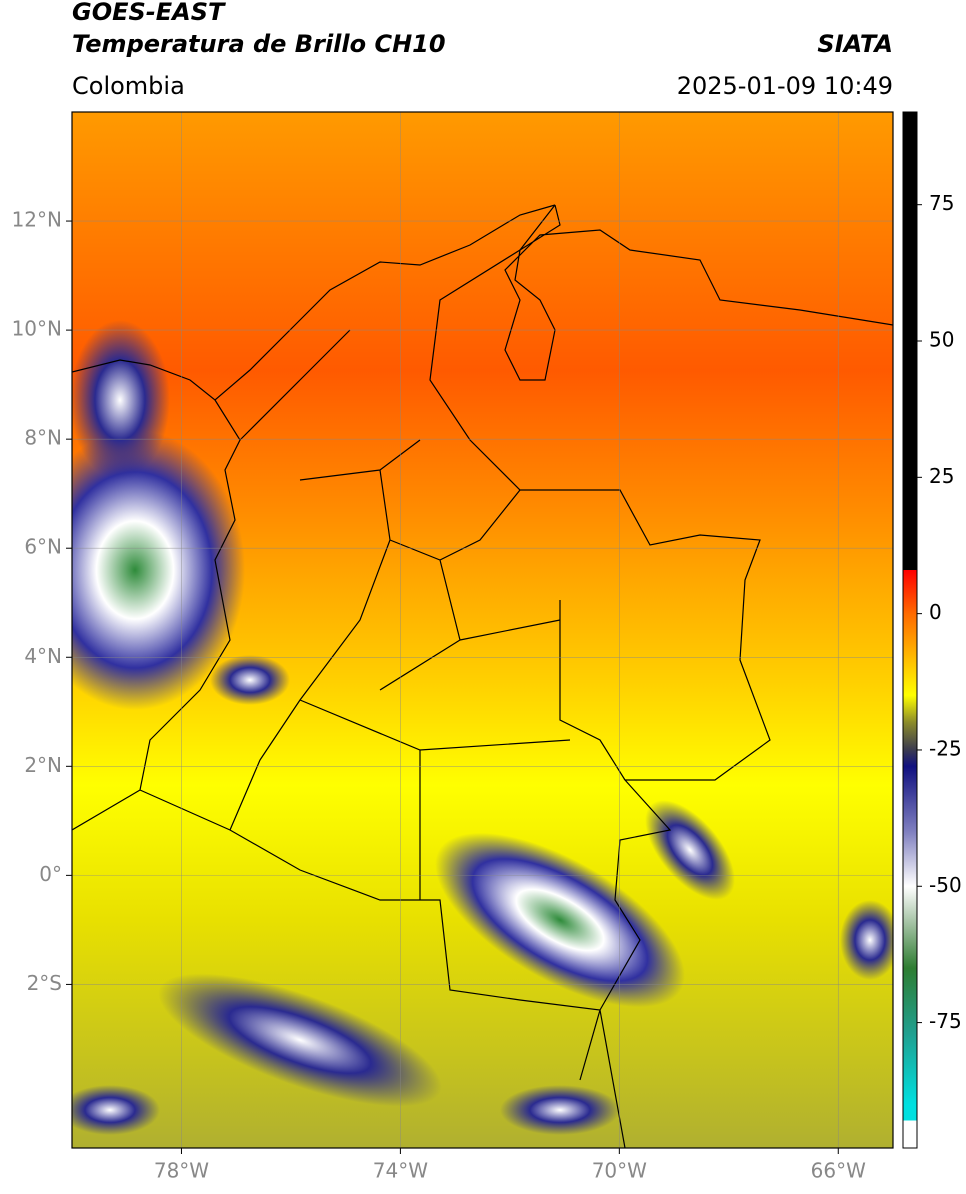  I want to click on colorbar-tick-label: 50, so click(941, 340).